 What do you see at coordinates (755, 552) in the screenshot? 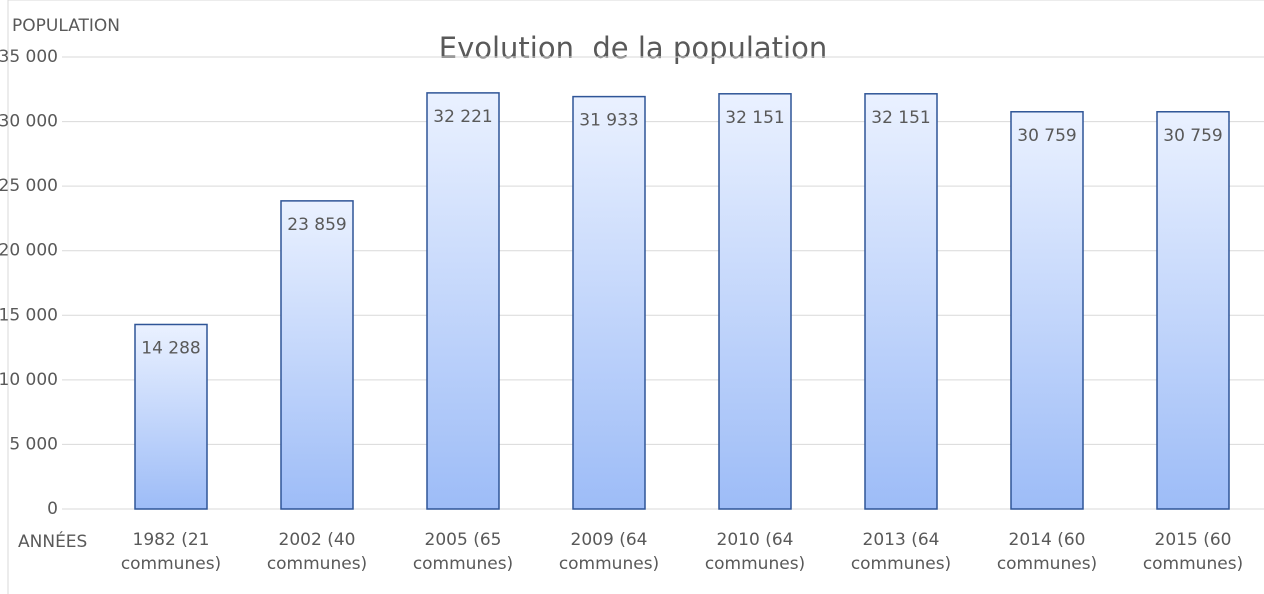
I see `x-tick-label: 2010 (64 communes)` at bounding box center [755, 552].